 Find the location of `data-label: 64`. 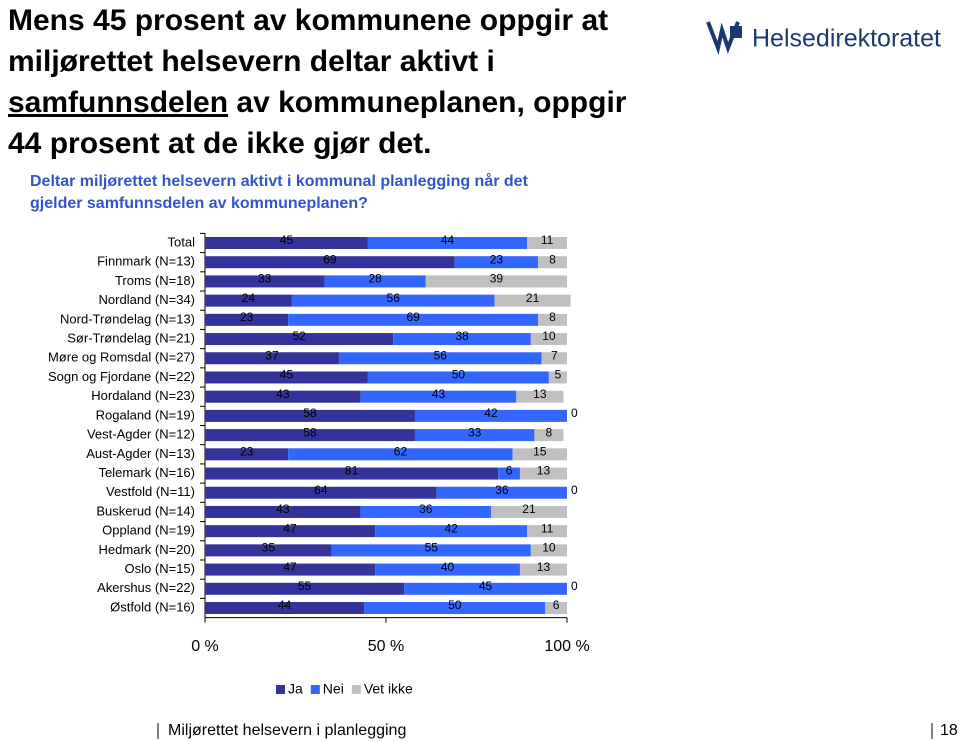

data-label: 64 is located at coordinates (321, 490).